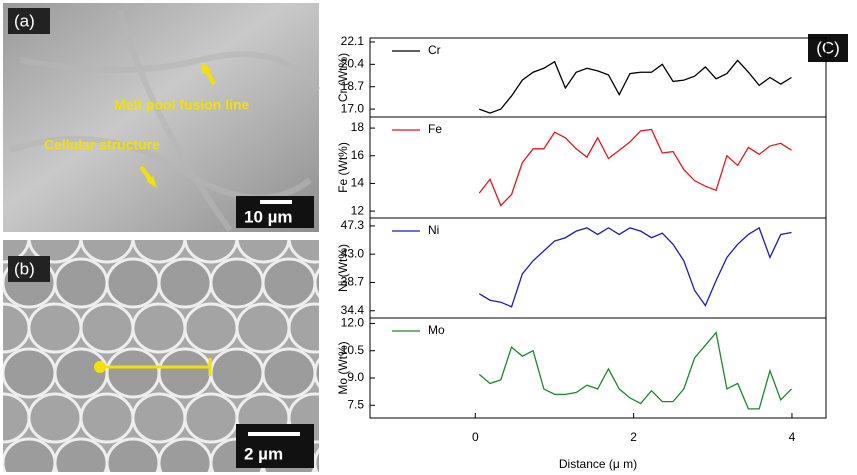 Image resolution: width=857 pixels, height=475 pixels. I want to click on y-tick-label: 20.4, so click(353, 64).